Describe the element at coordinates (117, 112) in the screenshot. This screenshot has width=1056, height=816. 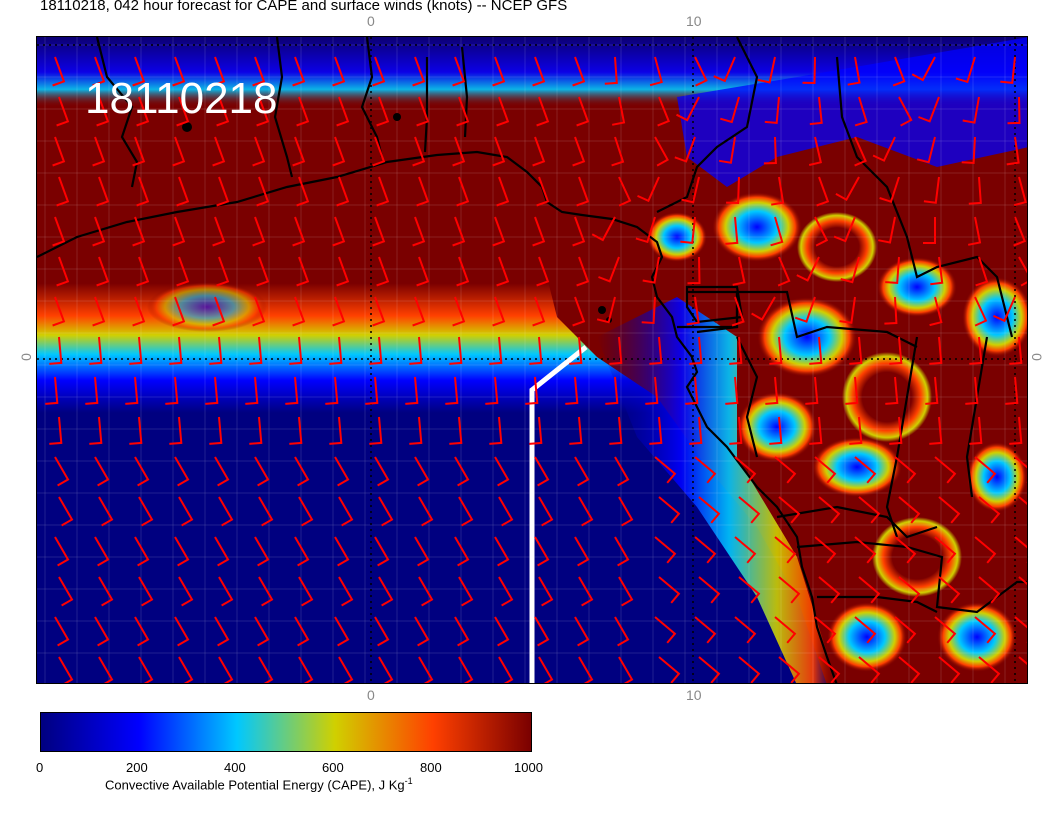
I see `border-path` at that location.